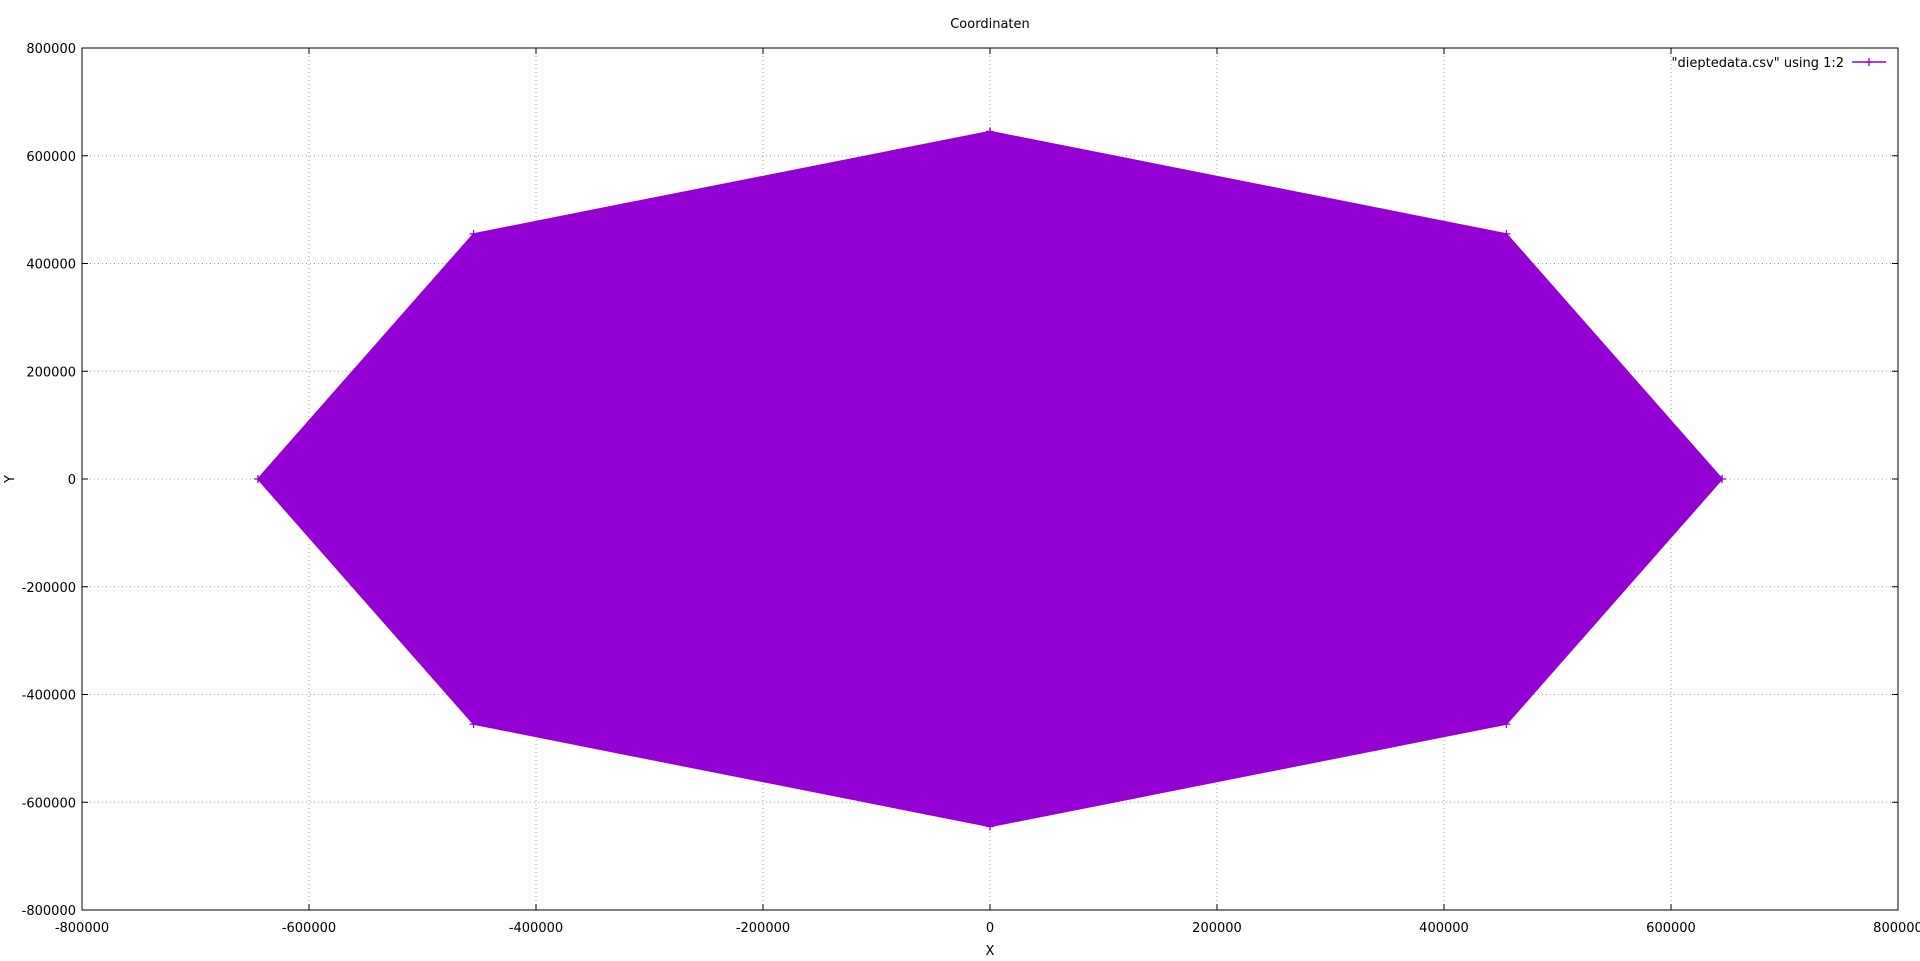  What do you see at coordinates (763, 928) in the screenshot?
I see `x-tick-label: -200000` at bounding box center [763, 928].